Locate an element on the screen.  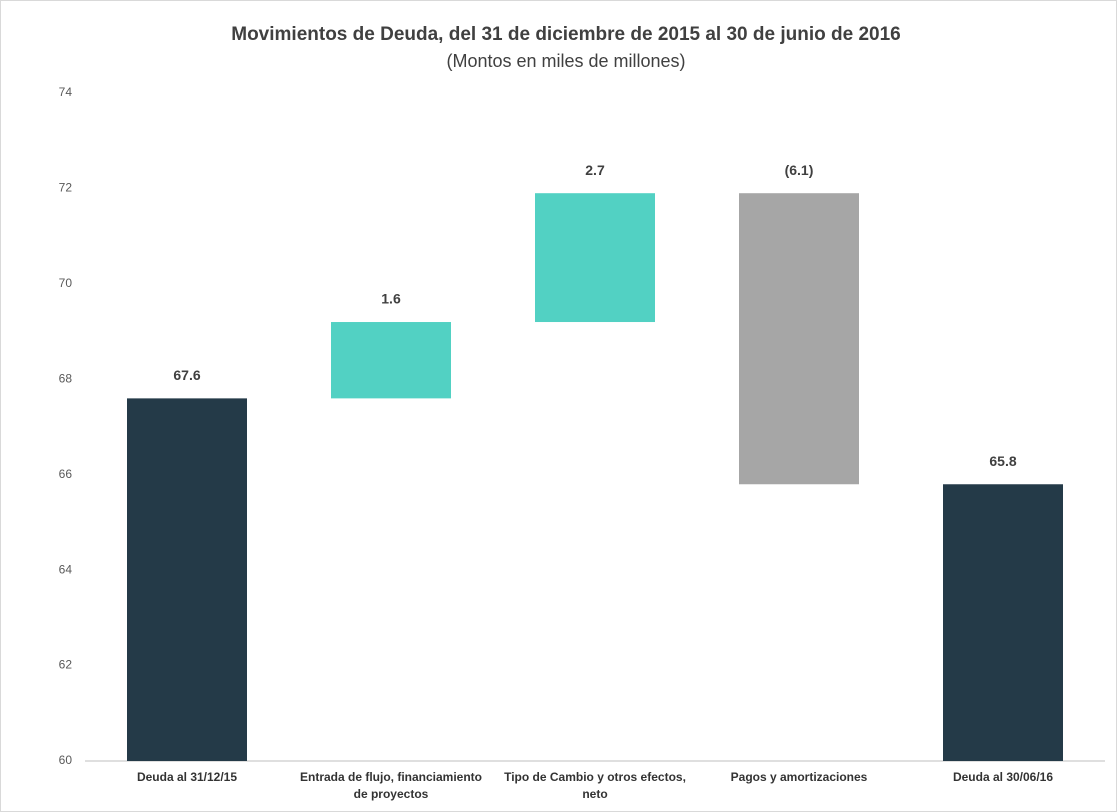
y-tick-label: 62 is located at coordinates (66, 665).